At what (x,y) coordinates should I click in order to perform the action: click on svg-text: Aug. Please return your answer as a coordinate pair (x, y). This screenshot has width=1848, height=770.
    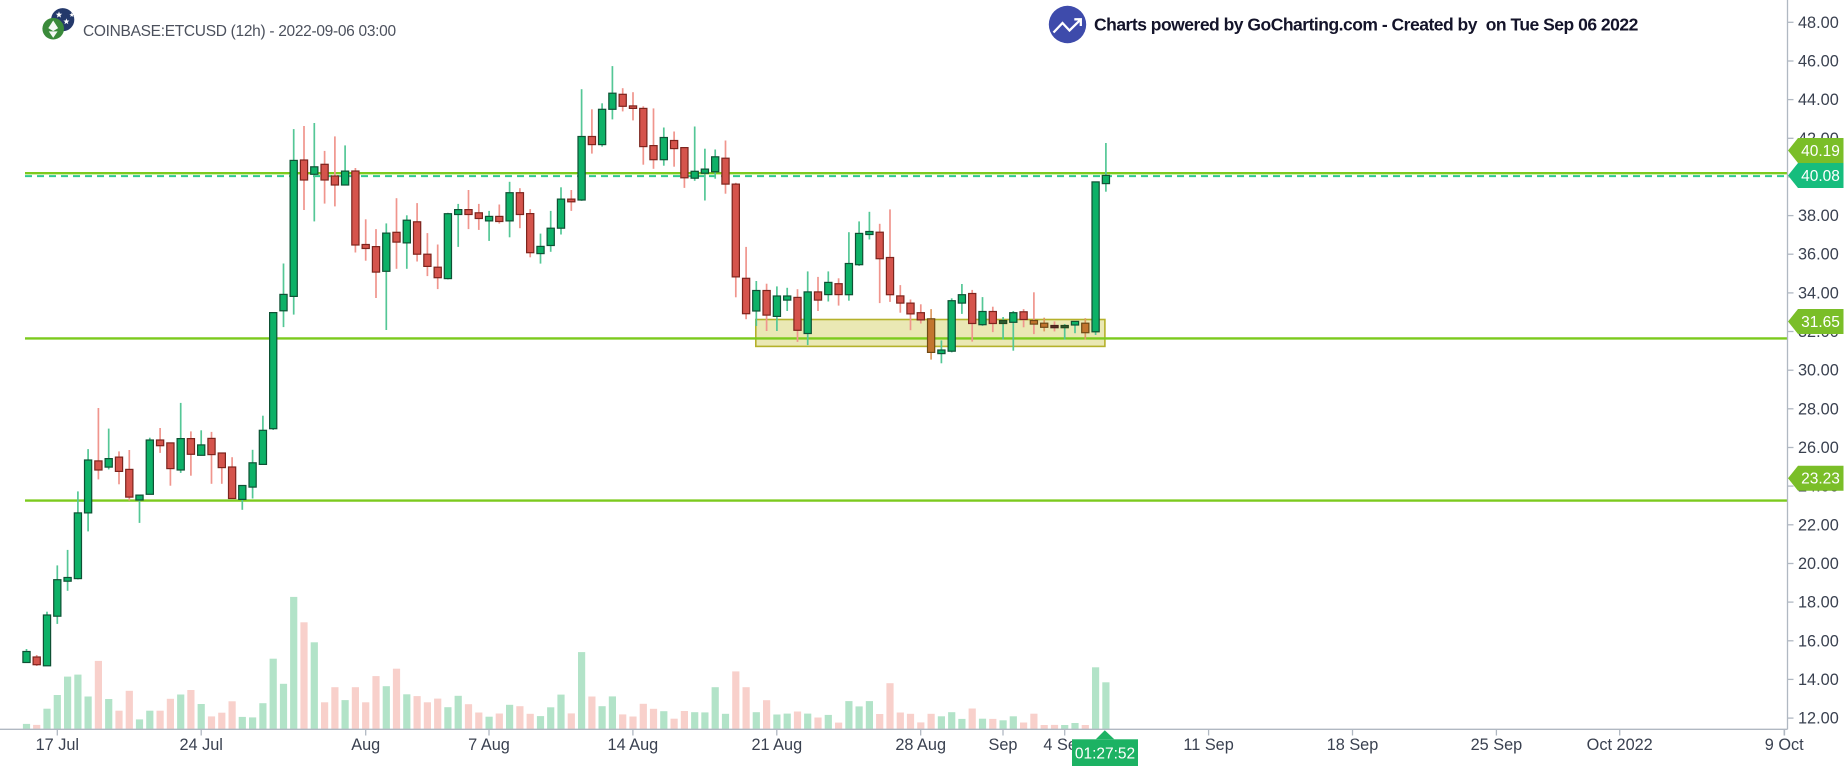
    Looking at the image, I should click on (365, 745).